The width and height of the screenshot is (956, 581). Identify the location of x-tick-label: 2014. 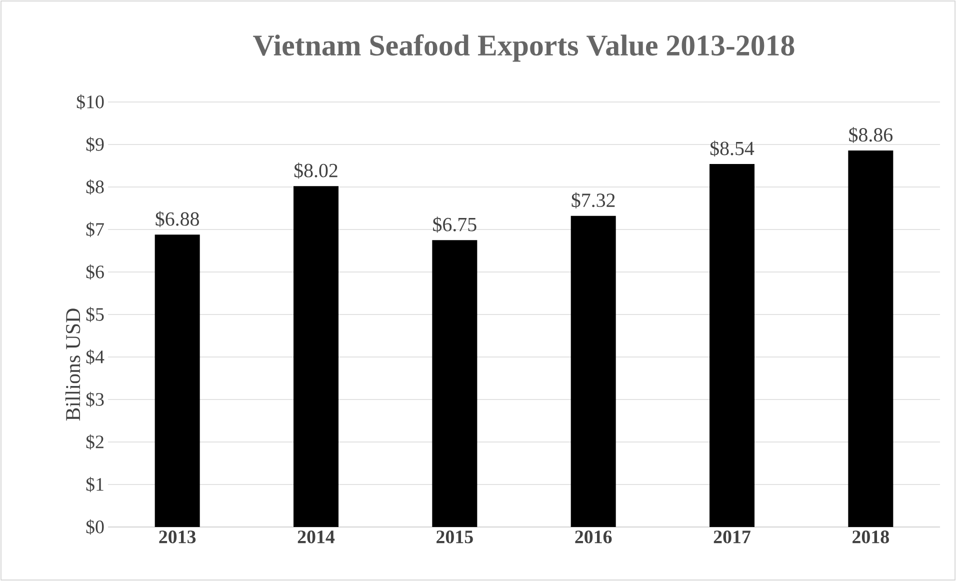
(316, 537).